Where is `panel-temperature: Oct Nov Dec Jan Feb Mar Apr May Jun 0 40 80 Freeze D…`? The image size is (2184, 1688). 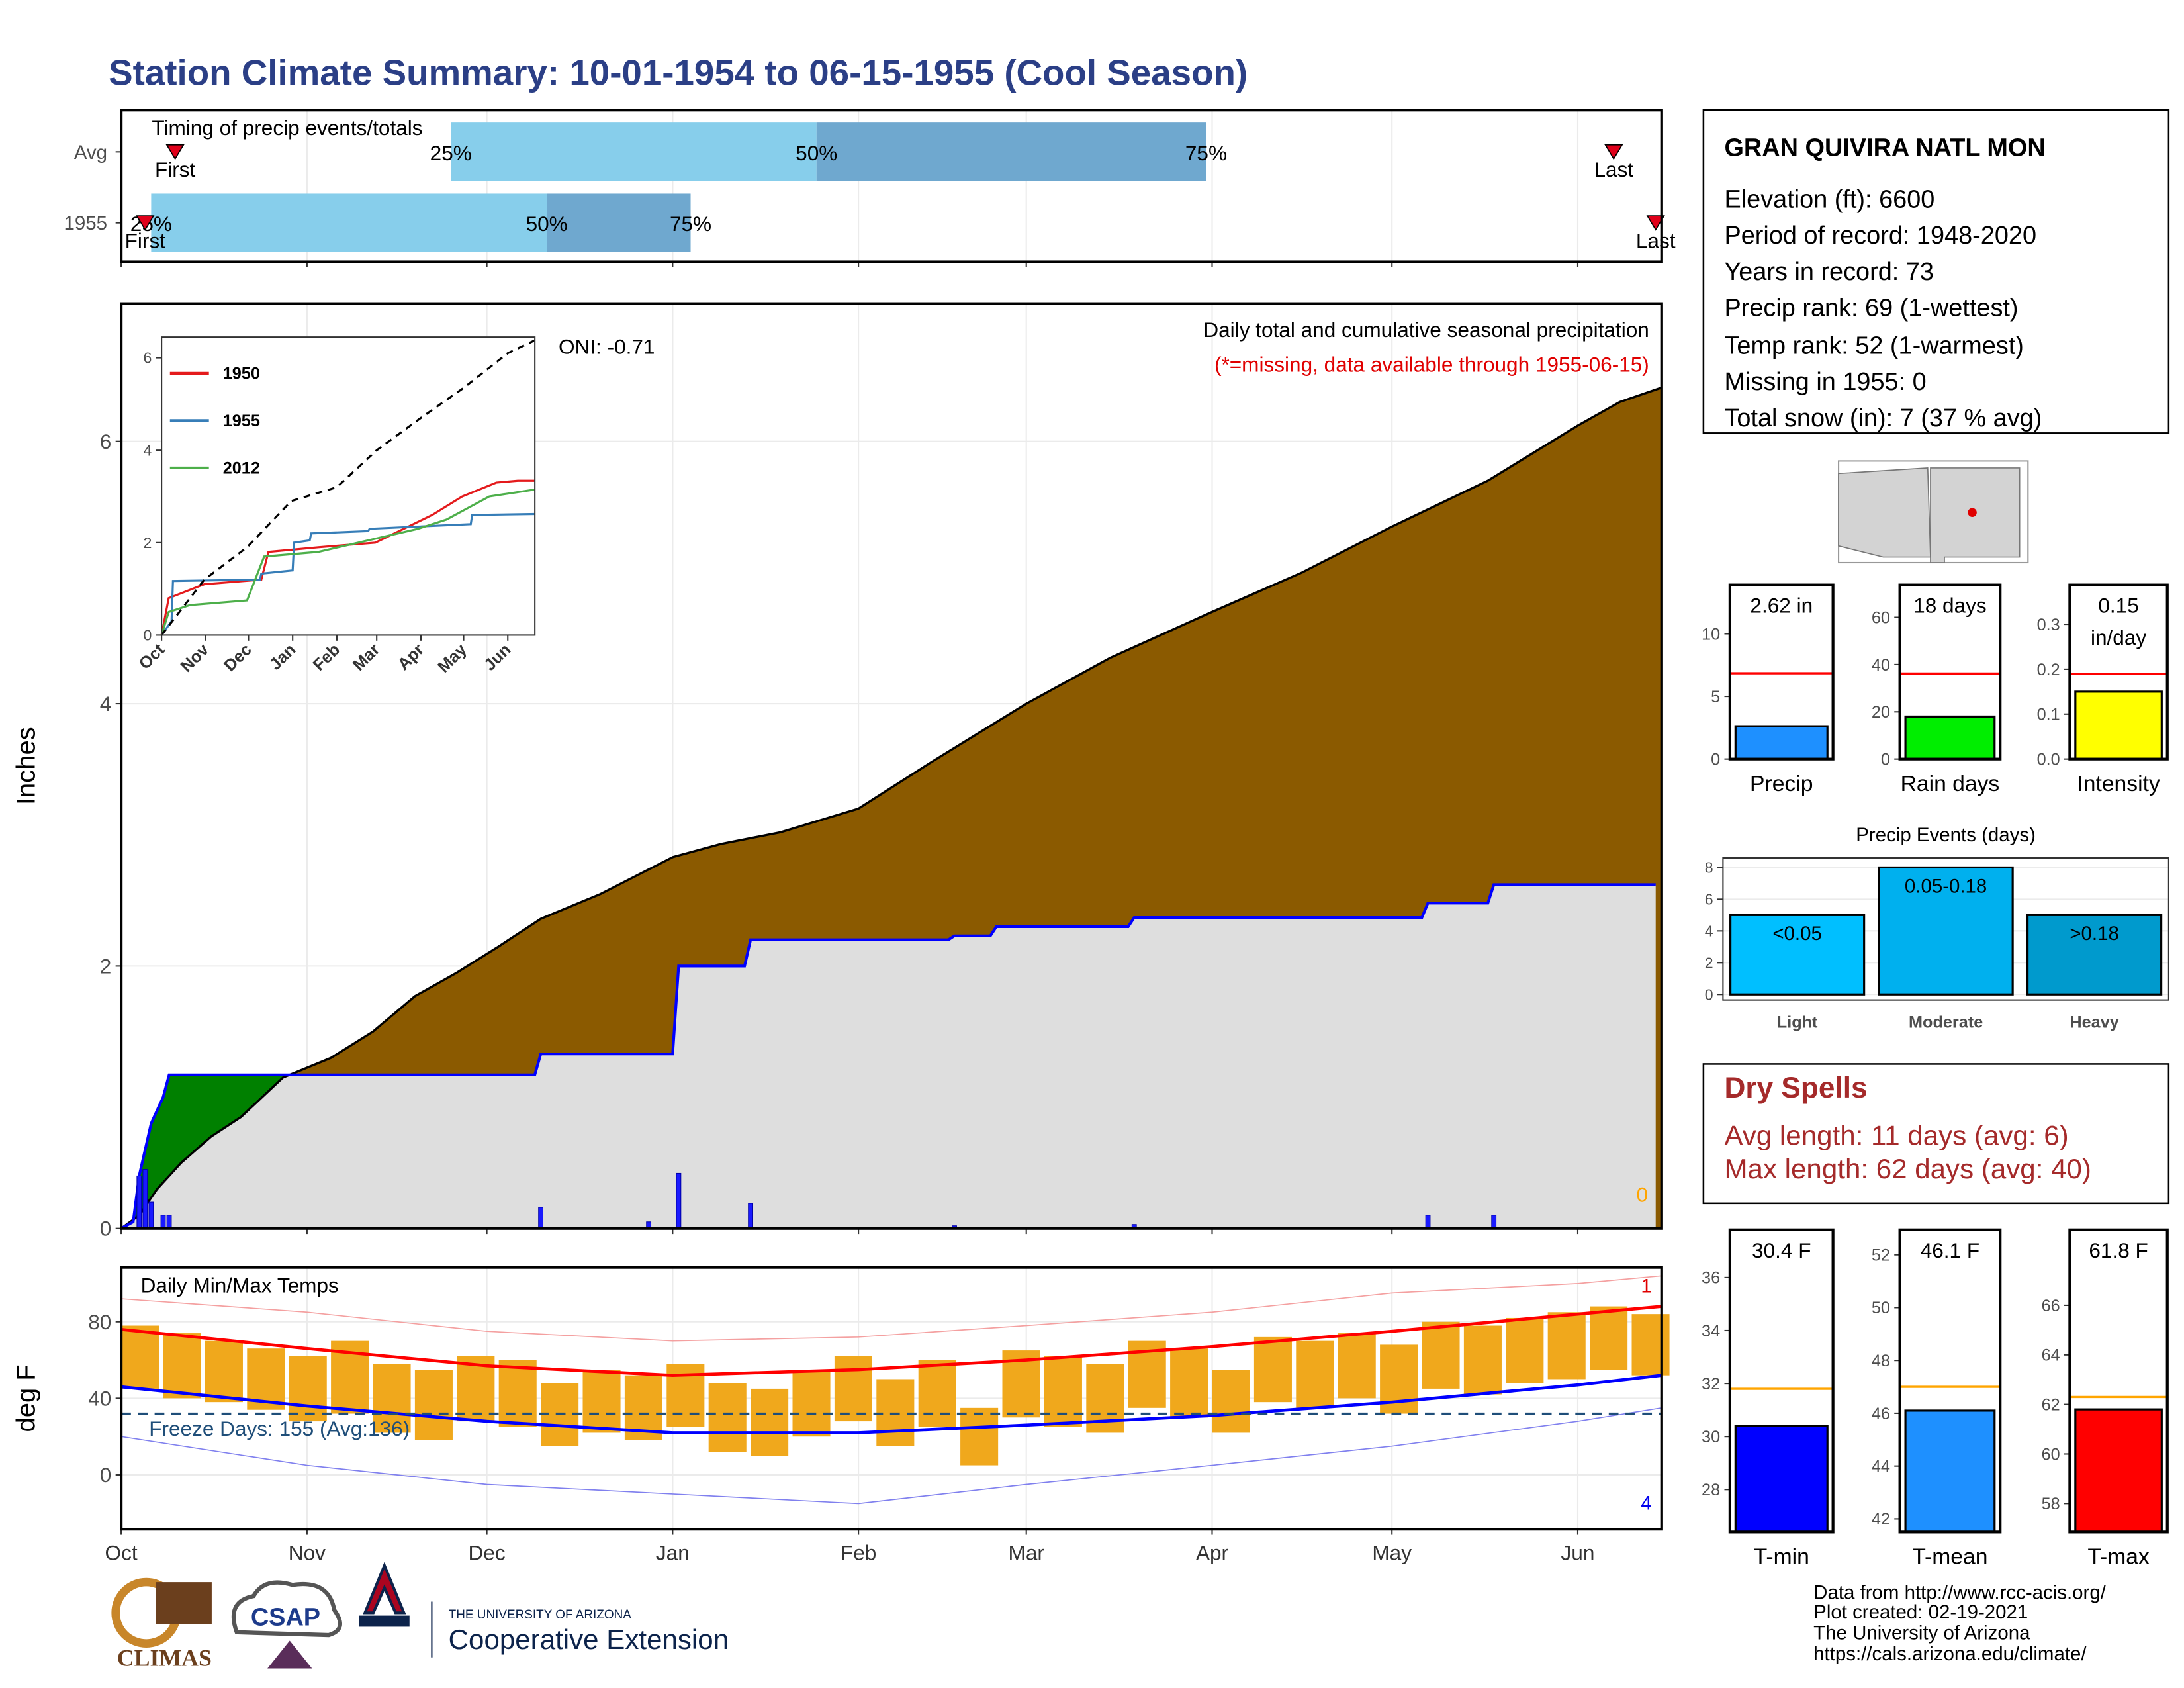 panel-temperature: Oct Nov Dec Jan Feb Mar Apr May Jun 0 40 80 Freeze D… is located at coordinates (841, 1415).